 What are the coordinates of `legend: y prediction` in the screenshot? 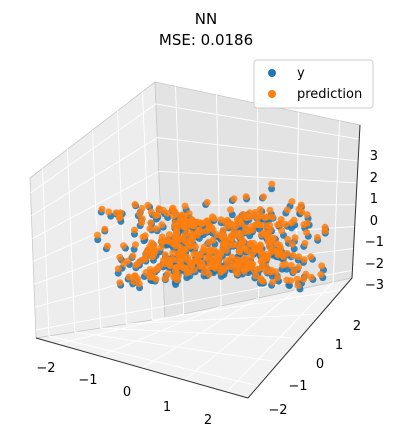 It's located at (313, 84).